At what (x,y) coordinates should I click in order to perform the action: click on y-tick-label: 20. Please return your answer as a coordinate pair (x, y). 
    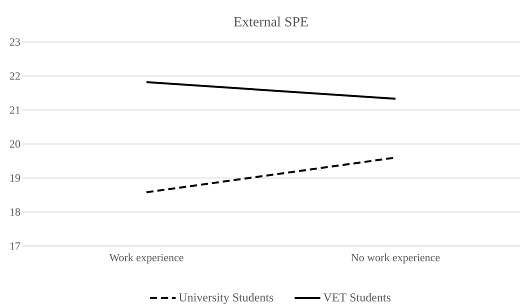
    Looking at the image, I should click on (15, 144).